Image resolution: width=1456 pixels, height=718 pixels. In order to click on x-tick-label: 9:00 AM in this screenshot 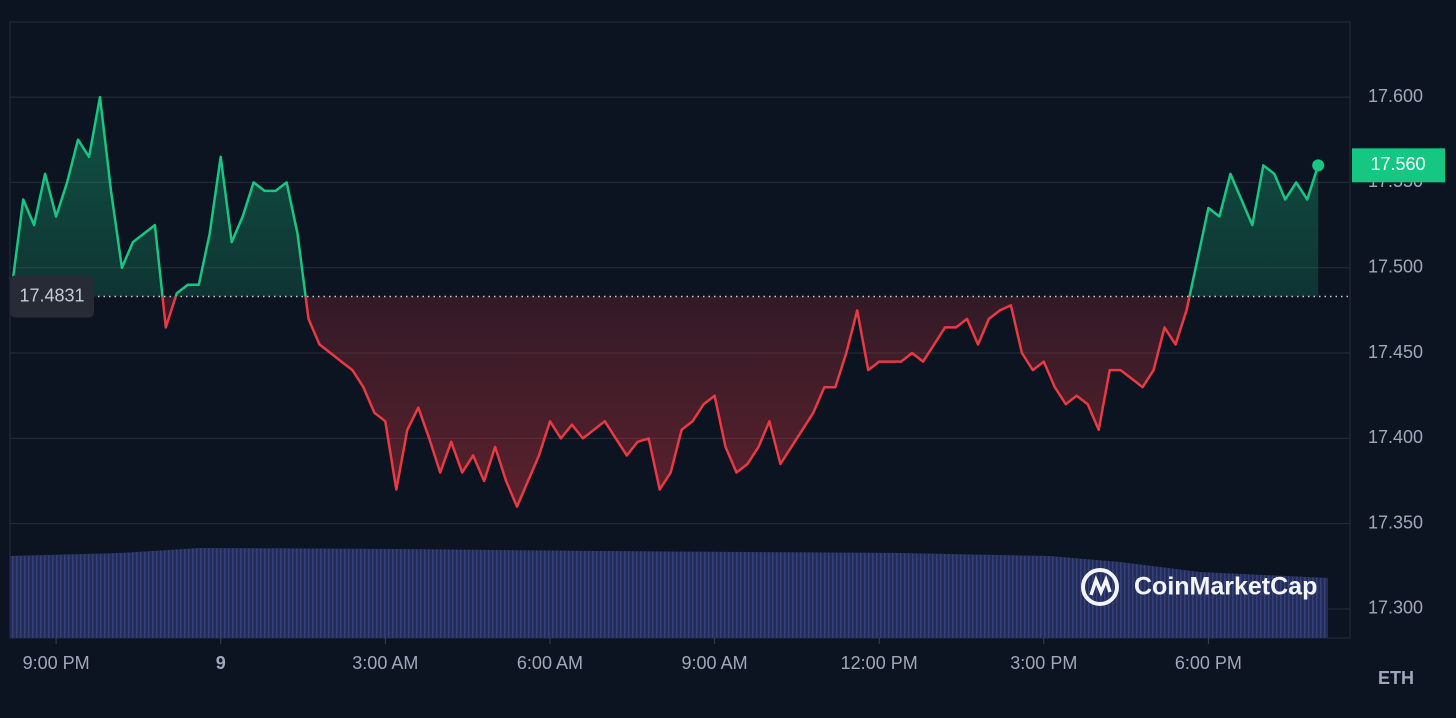, I will do `click(715, 663)`.